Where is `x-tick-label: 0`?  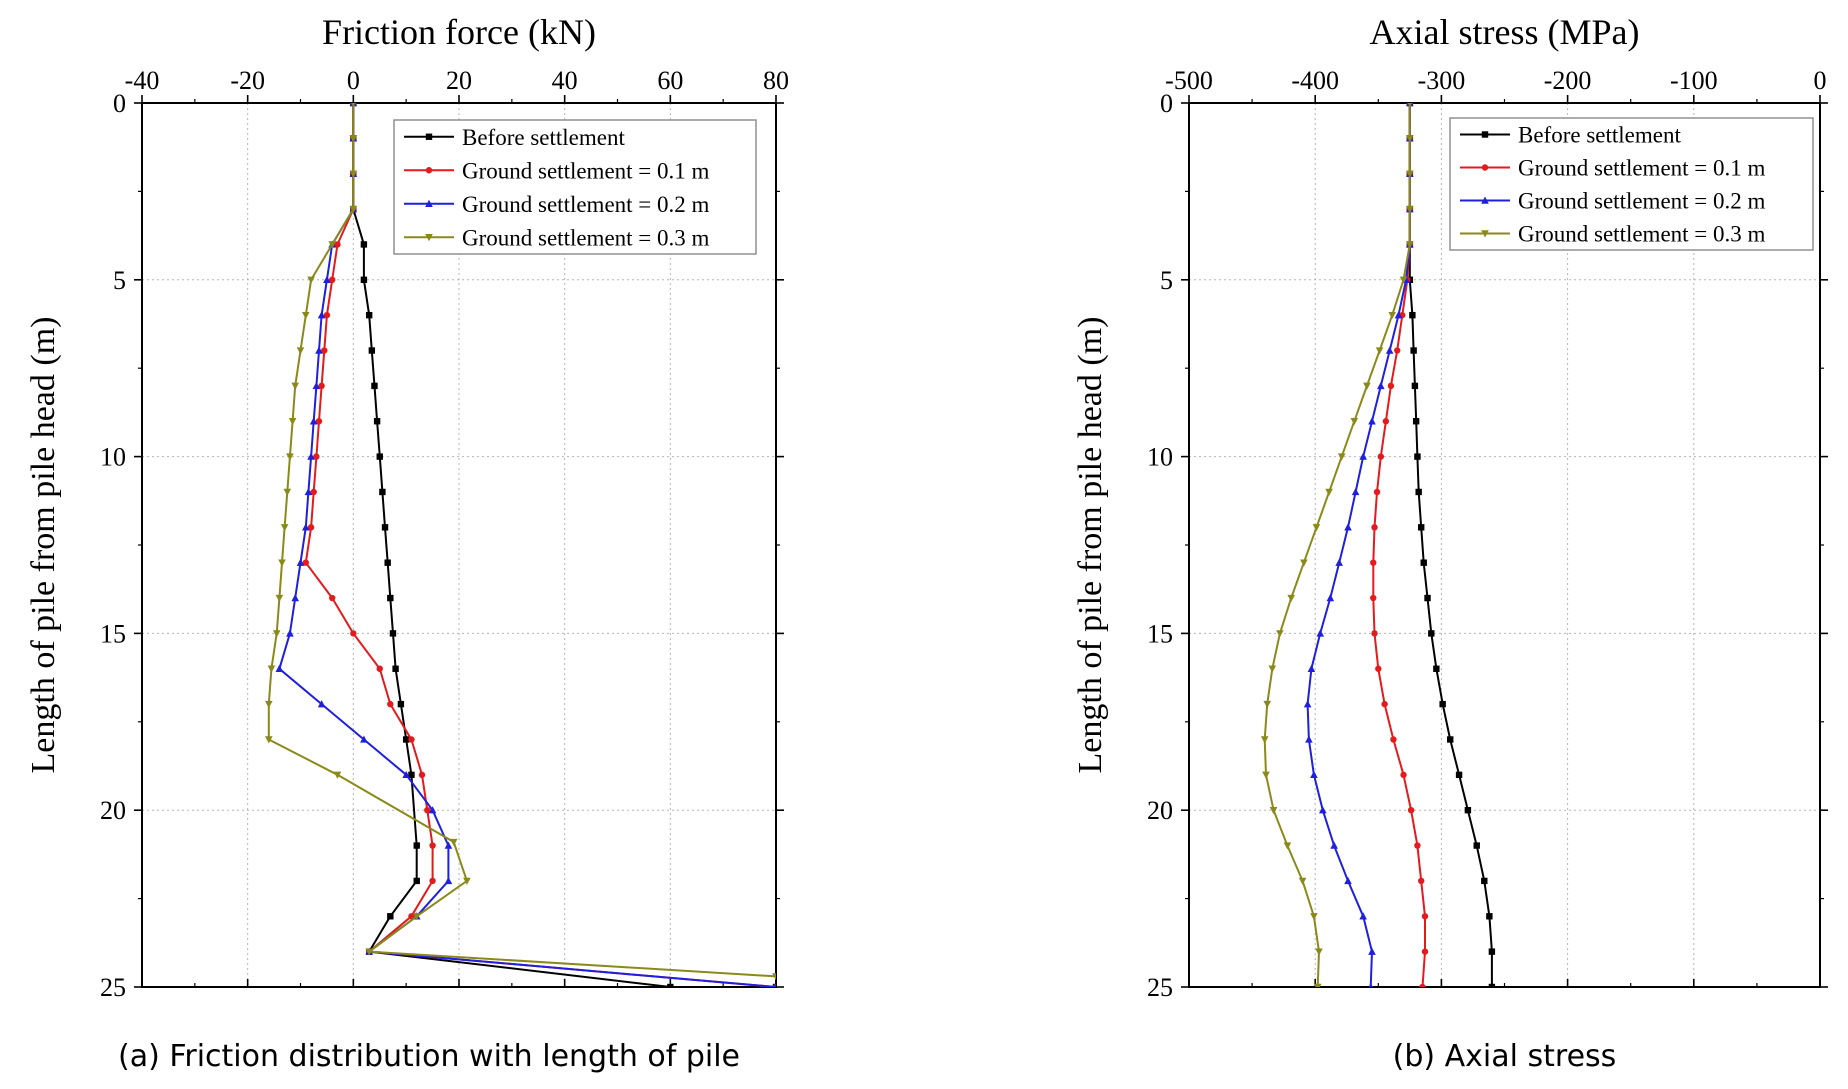
x-tick-label: 0 is located at coordinates (1820, 80).